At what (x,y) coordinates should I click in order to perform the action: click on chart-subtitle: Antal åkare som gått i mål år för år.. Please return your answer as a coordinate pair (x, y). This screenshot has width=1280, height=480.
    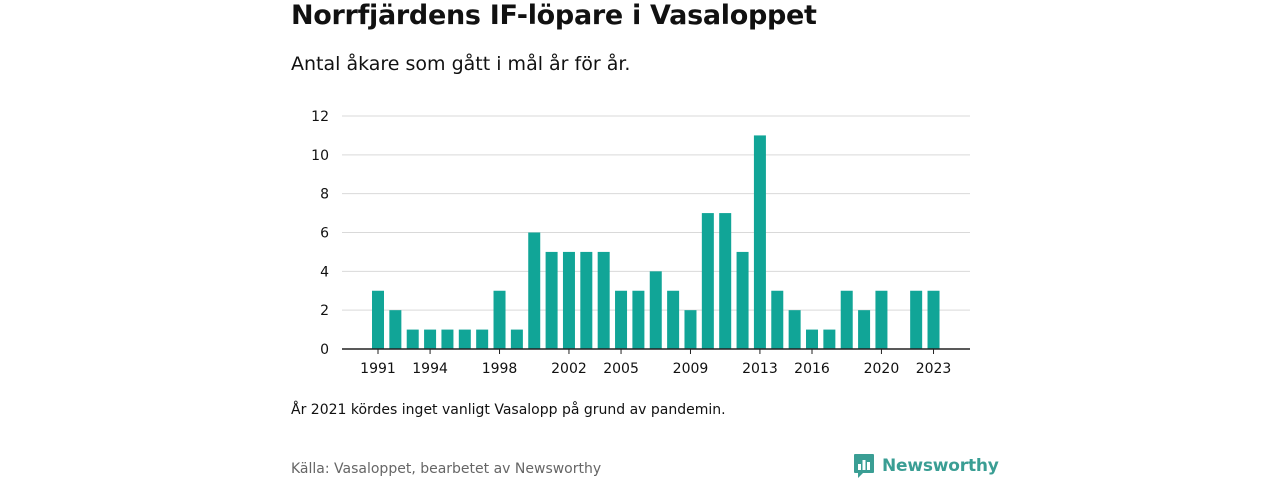
    Looking at the image, I should click on (461, 64).